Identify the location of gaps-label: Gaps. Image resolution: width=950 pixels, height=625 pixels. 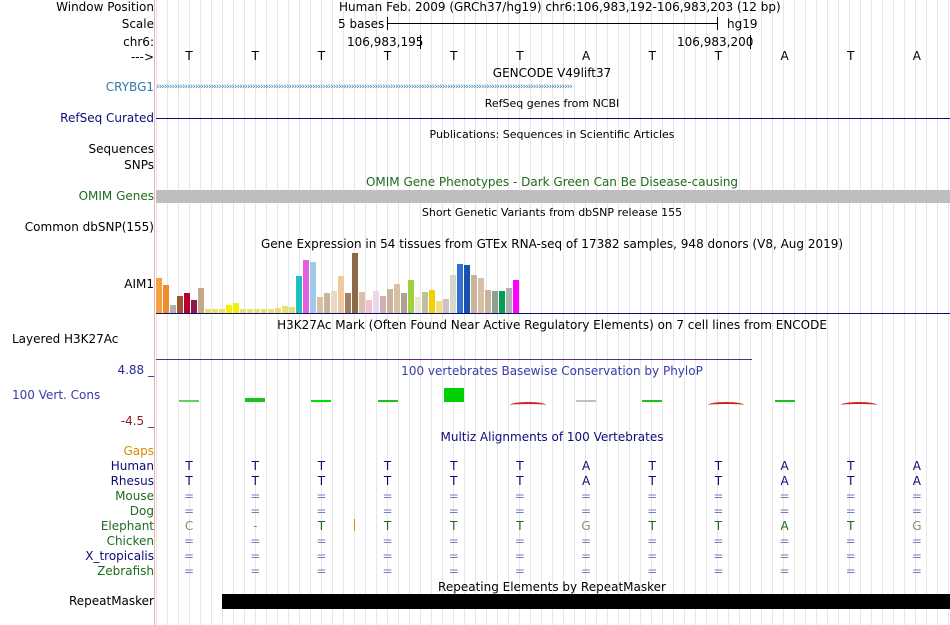
(138, 451).